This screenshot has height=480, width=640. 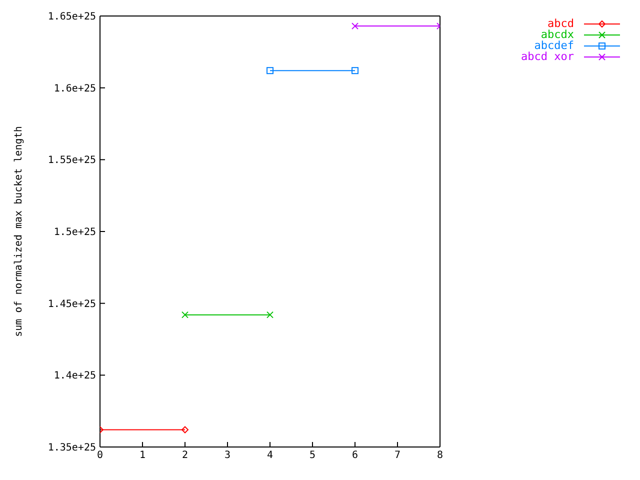 I want to click on x-tick-label: 0, so click(x=100, y=456).